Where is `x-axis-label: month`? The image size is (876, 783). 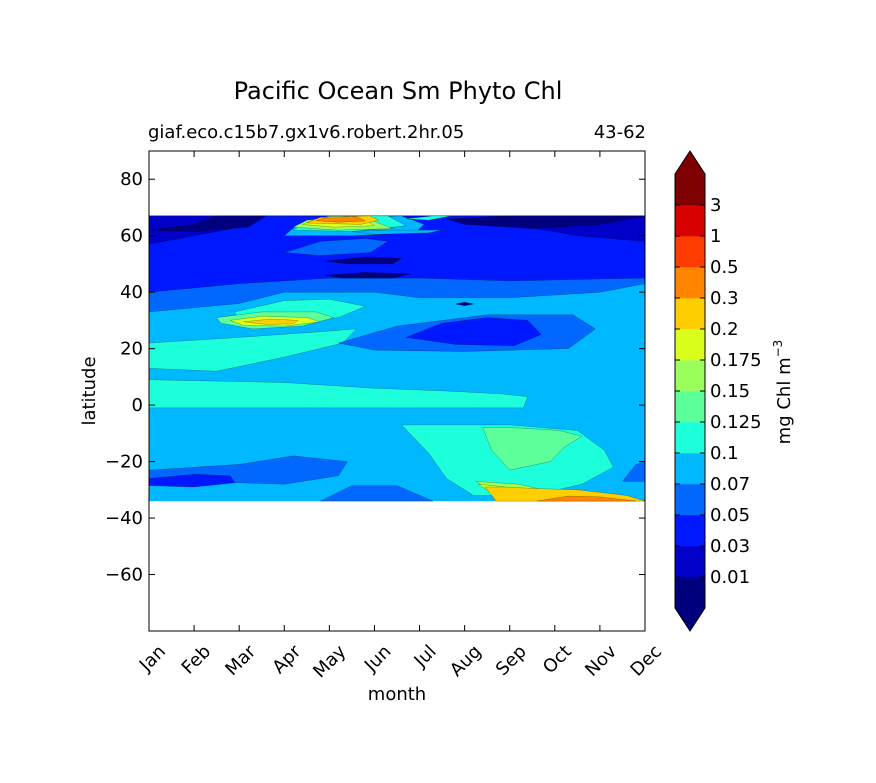 x-axis-label: month is located at coordinates (397, 694).